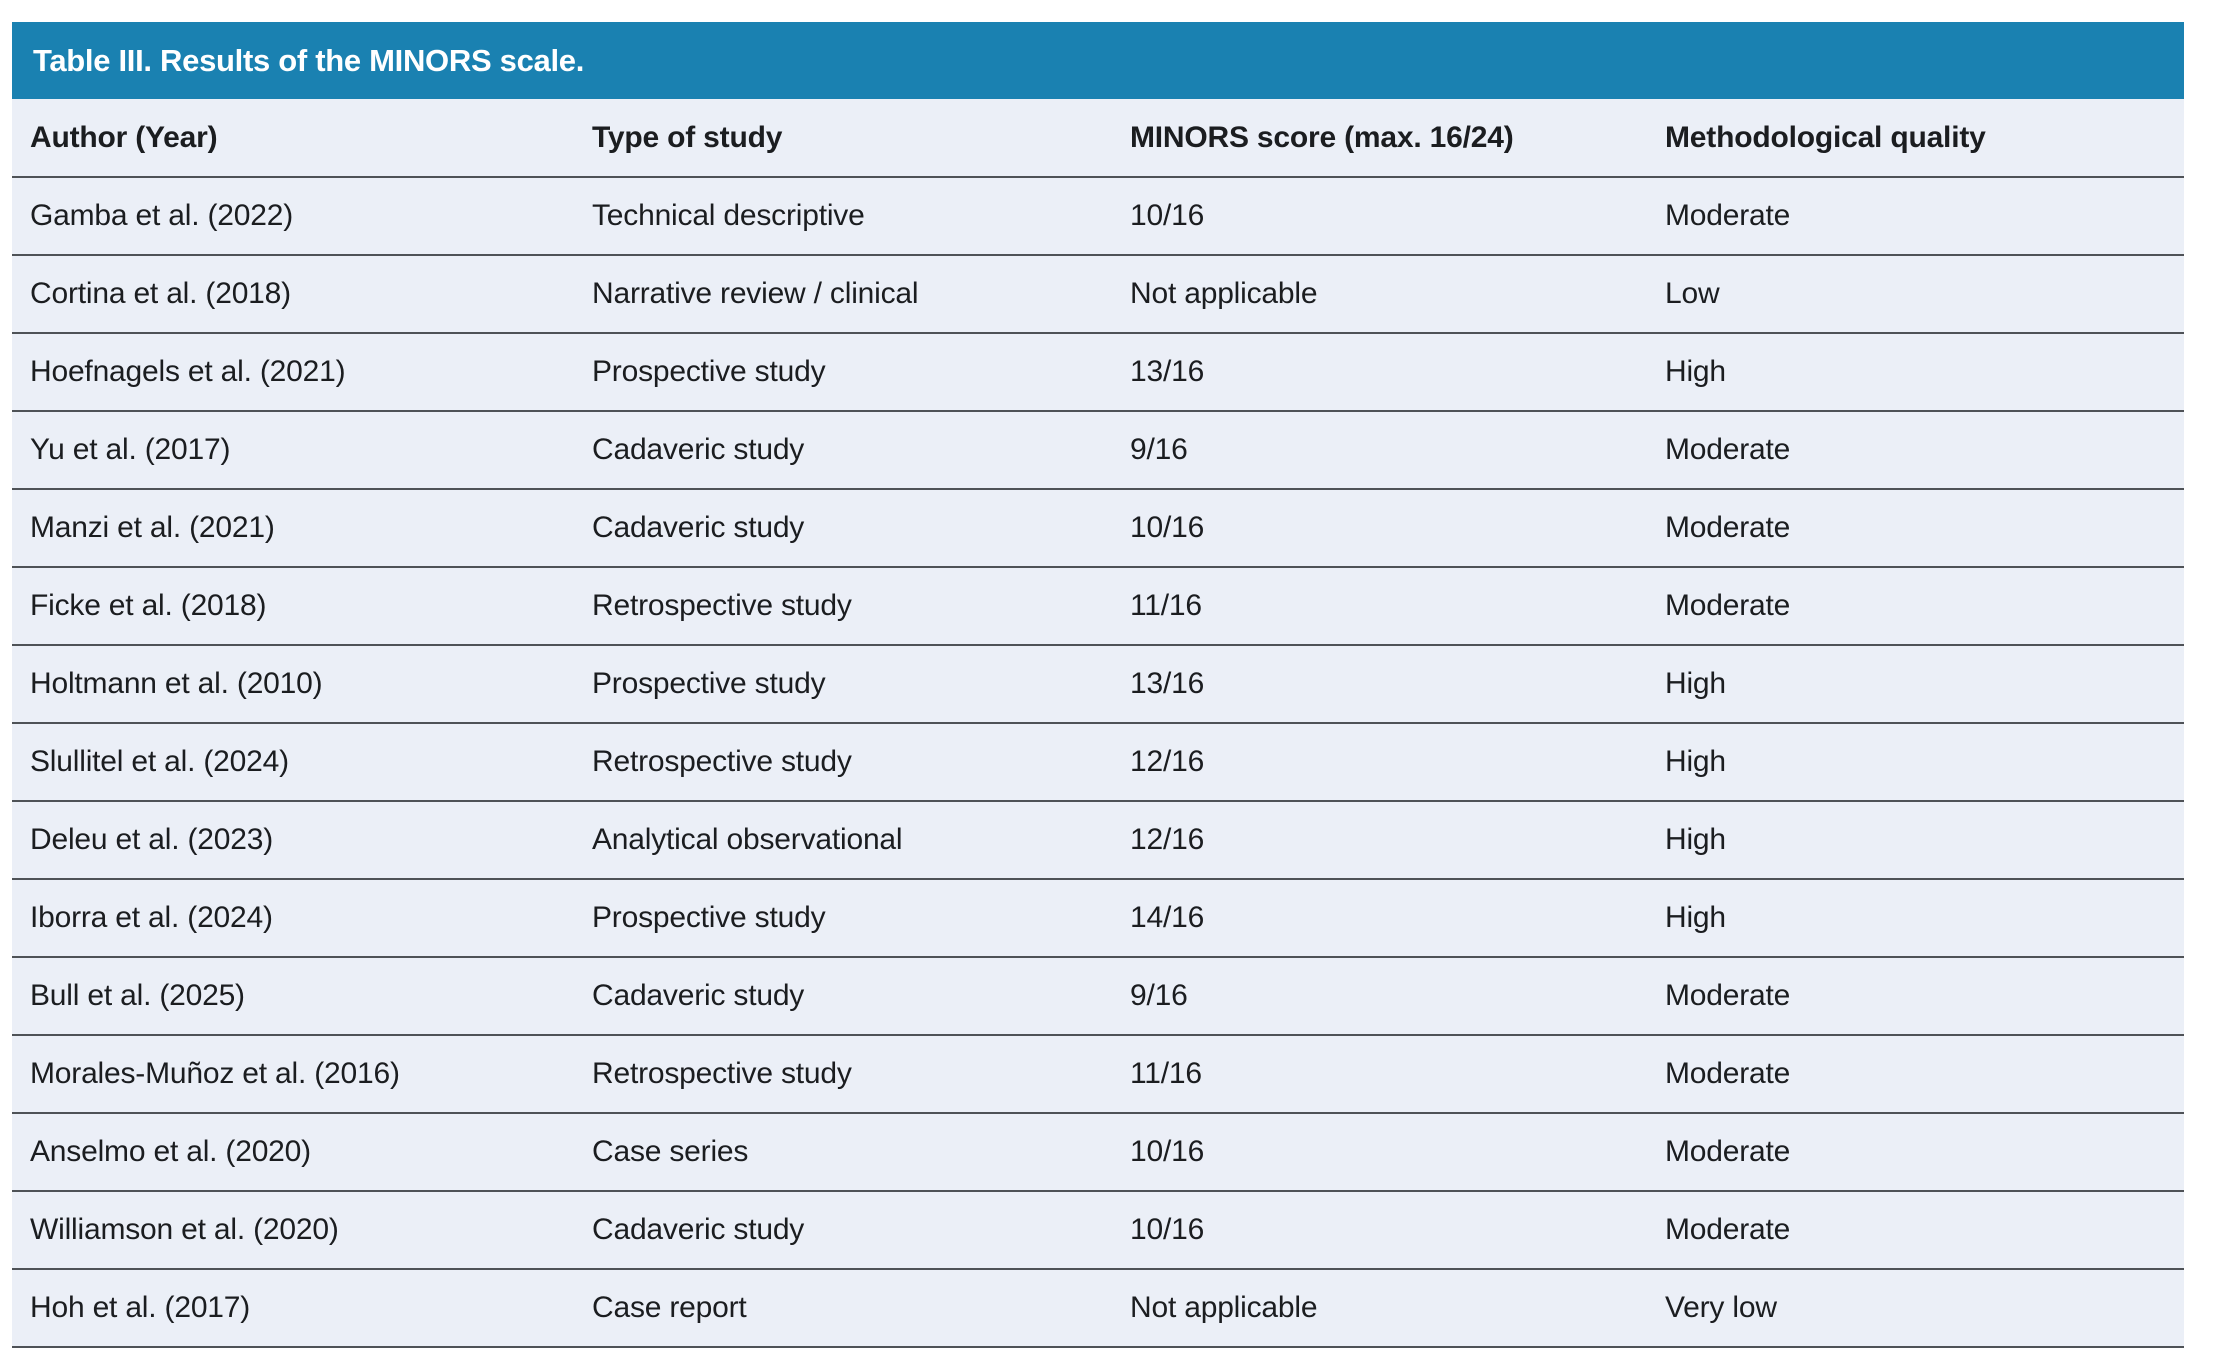  Describe the element at coordinates (843, 216) in the screenshot. I see `study-type-cell: Technical descriptive` at that location.